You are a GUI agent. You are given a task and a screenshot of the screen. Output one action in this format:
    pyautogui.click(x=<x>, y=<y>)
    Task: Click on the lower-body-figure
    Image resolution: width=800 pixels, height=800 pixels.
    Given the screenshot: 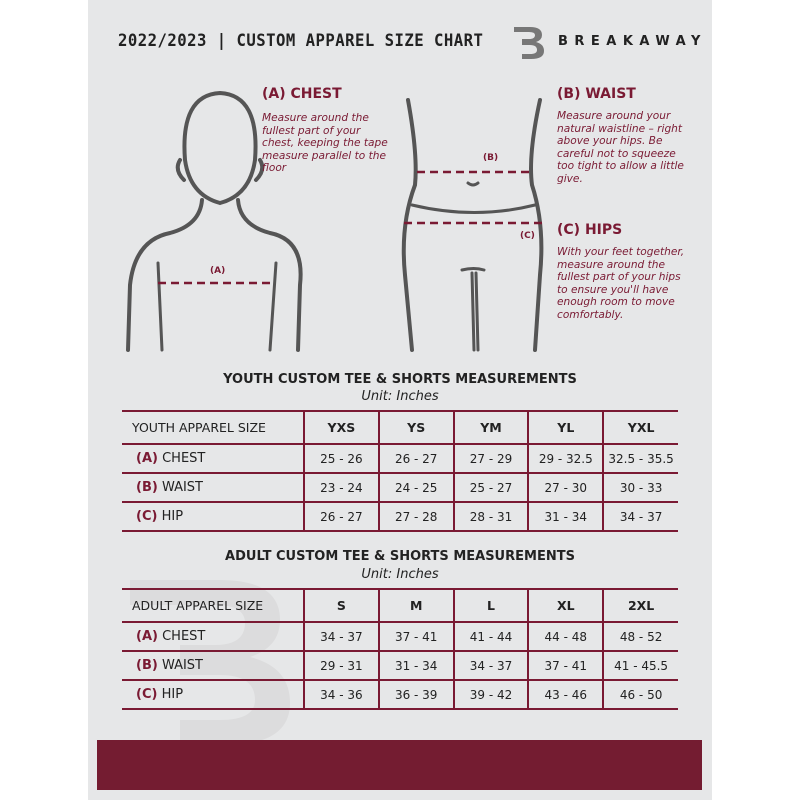 What is the action you would take?
    pyautogui.click(x=472, y=225)
    